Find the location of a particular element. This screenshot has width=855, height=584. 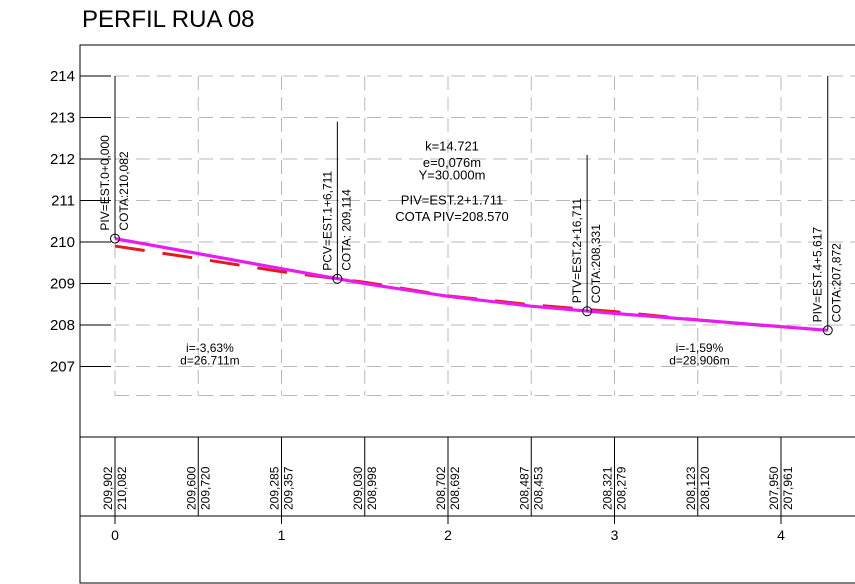

y-tick-label: 213 is located at coordinates (62, 118).